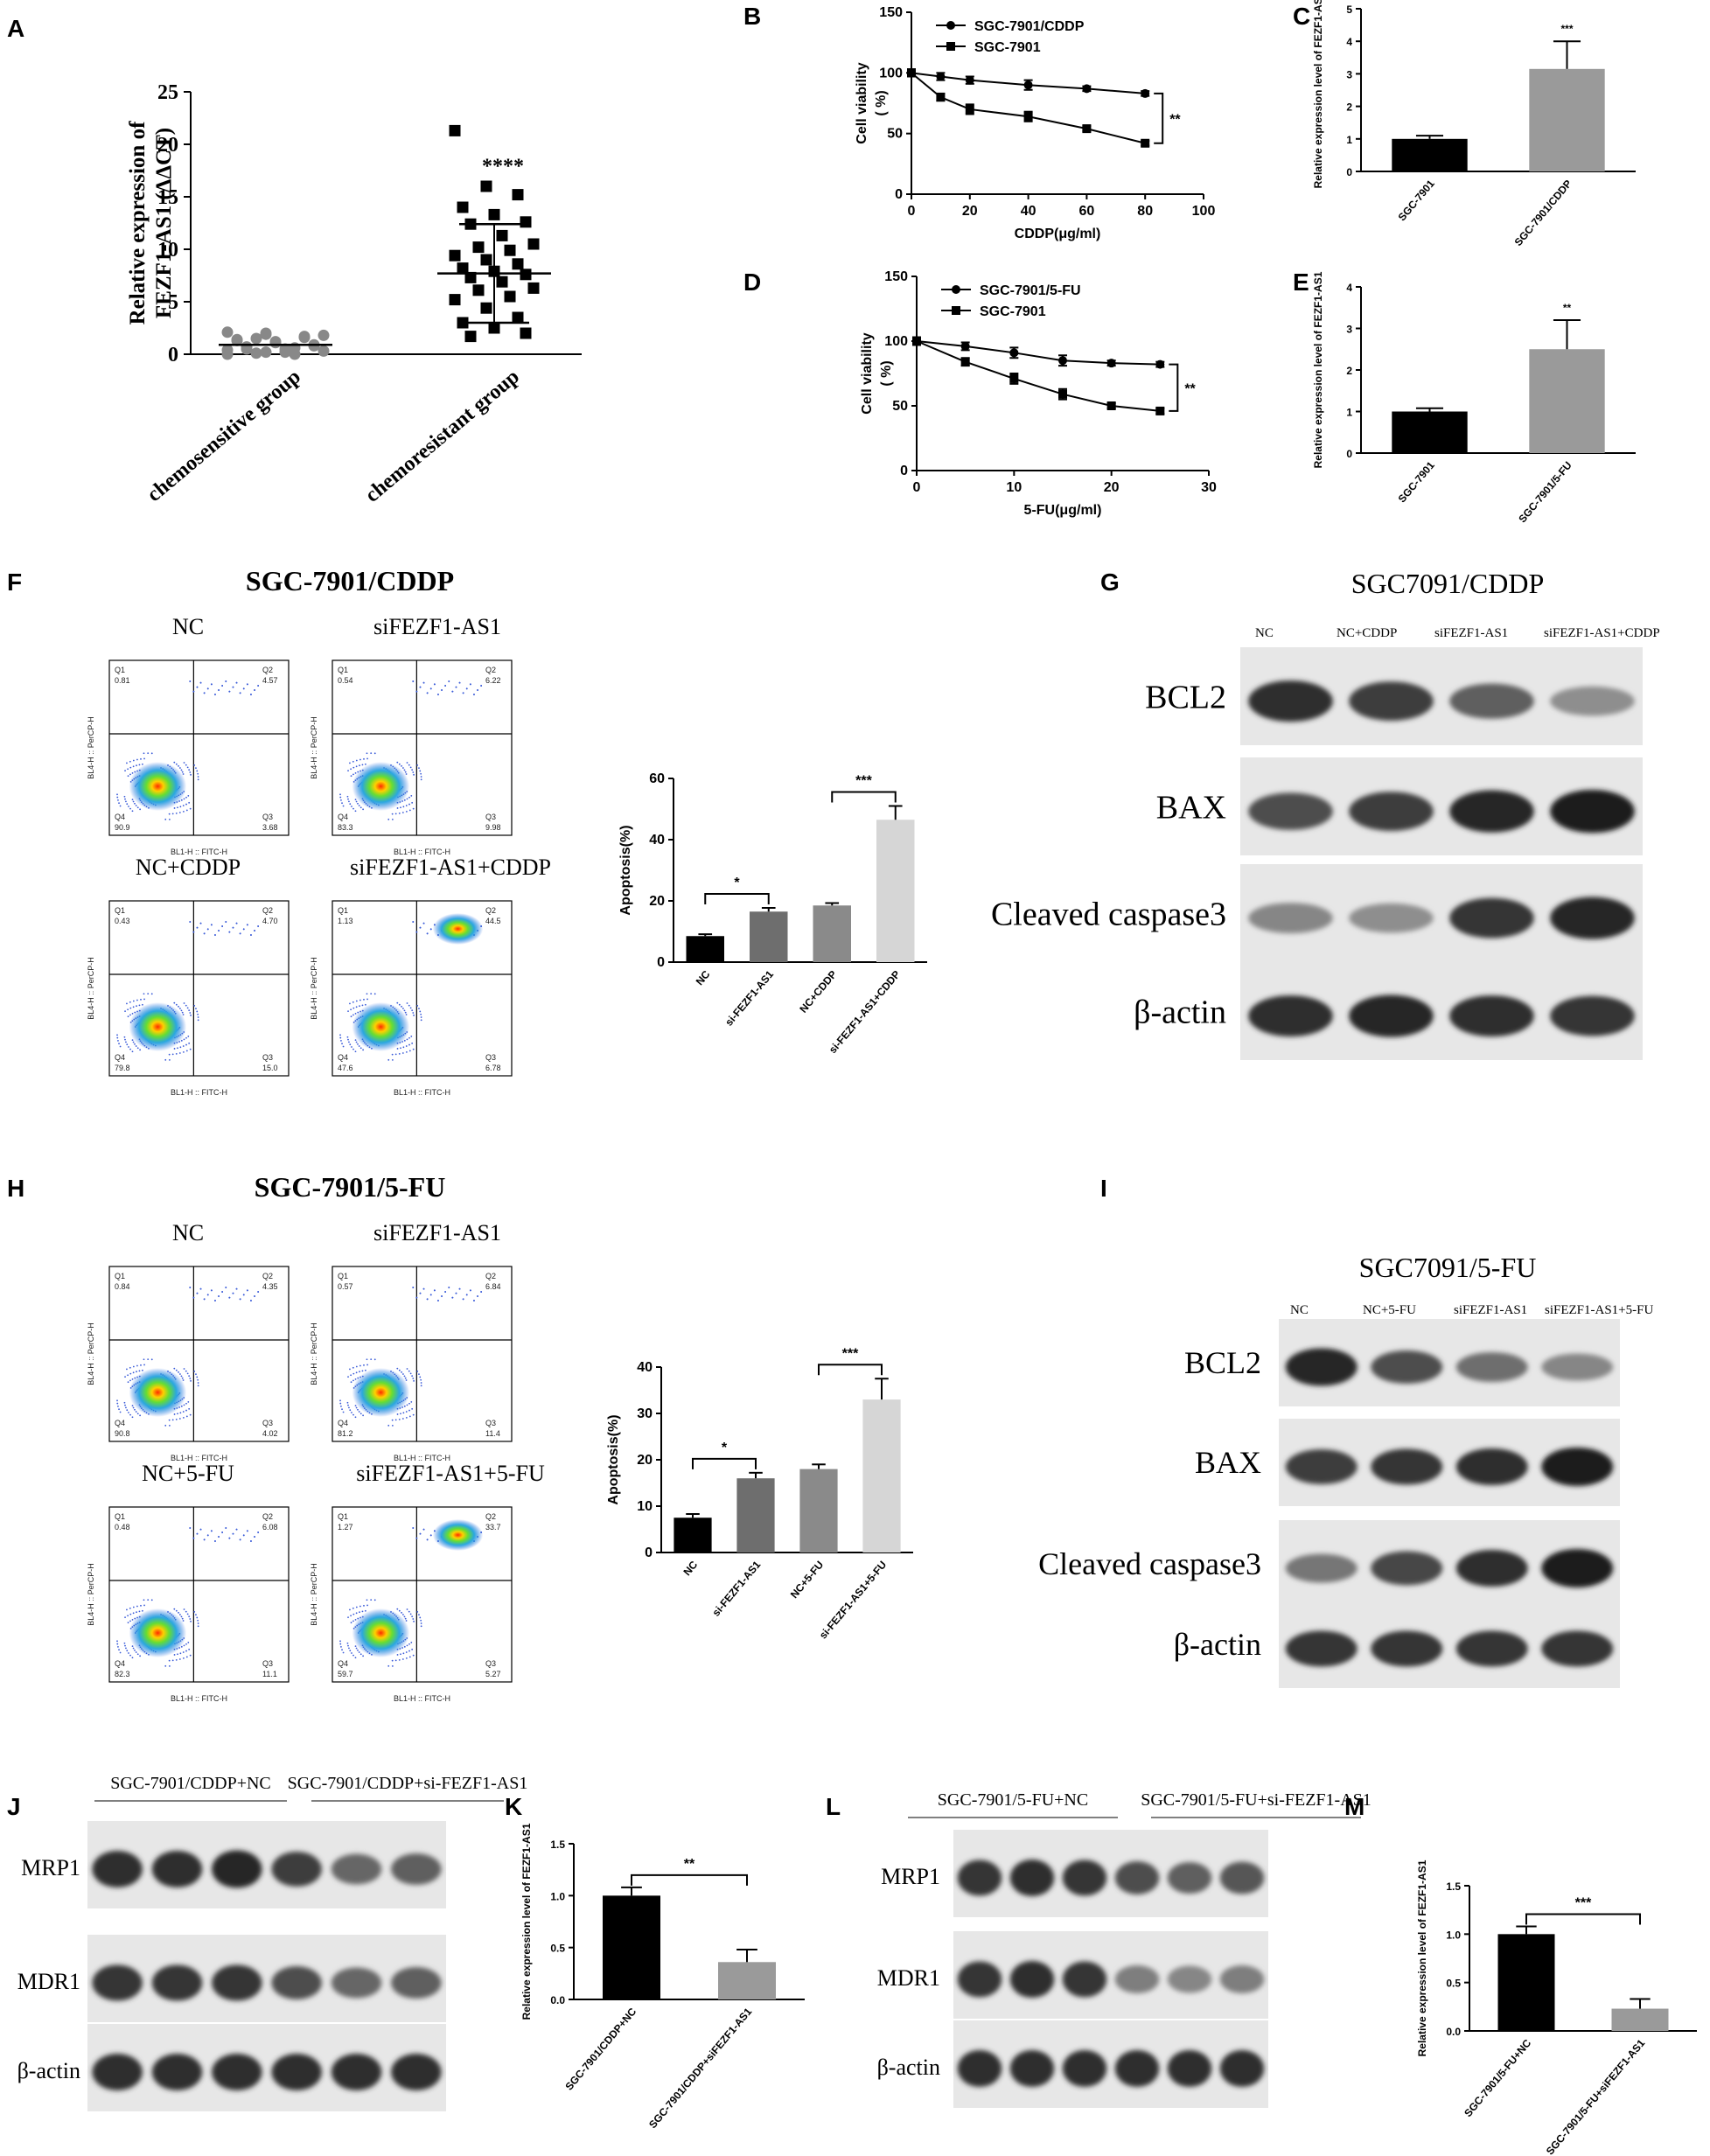 This screenshot has width=1710, height=2156. What do you see at coordinates (1299, 1310) in the screenshot?
I see `lane-label: NC` at bounding box center [1299, 1310].